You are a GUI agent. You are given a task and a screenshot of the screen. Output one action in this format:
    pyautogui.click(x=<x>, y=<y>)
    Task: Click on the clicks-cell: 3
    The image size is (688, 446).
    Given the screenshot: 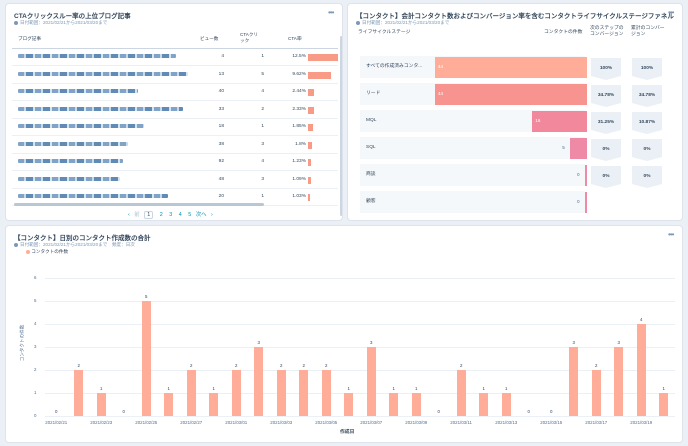 What is the action you would take?
    pyautogui.click(x=262, y=144)
    